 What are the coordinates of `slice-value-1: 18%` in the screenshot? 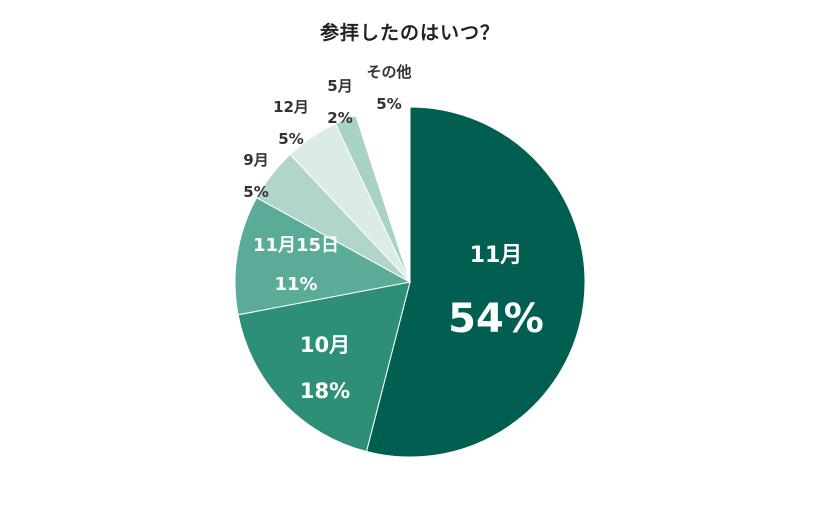 It's located at (325, 391).